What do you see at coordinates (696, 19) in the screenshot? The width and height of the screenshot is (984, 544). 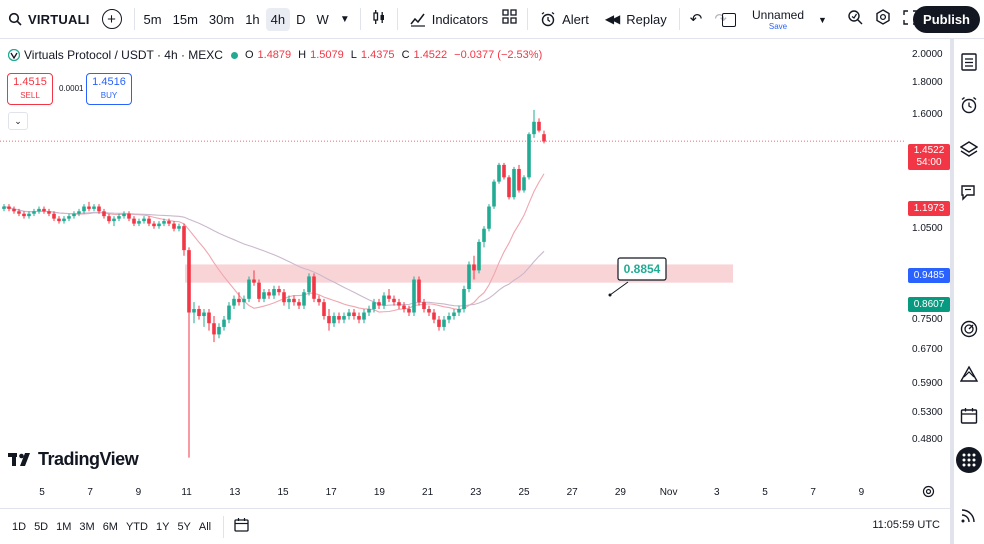 I see `undo-icon: ↶` at bounding box center [696, 19].